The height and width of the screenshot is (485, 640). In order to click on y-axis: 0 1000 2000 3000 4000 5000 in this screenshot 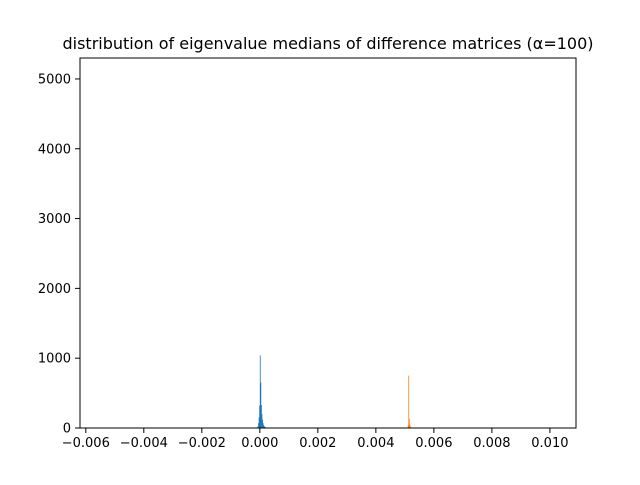, I will do `click(59, 254)`.